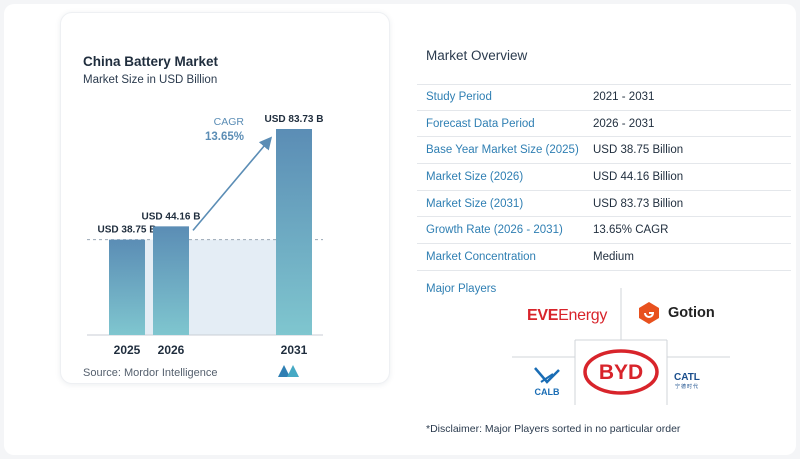 The image size is (800, 459). Describe the element at coordinates (691, 313) in the screenshot. I see `gotion-logo-text: Gotion` at that location.